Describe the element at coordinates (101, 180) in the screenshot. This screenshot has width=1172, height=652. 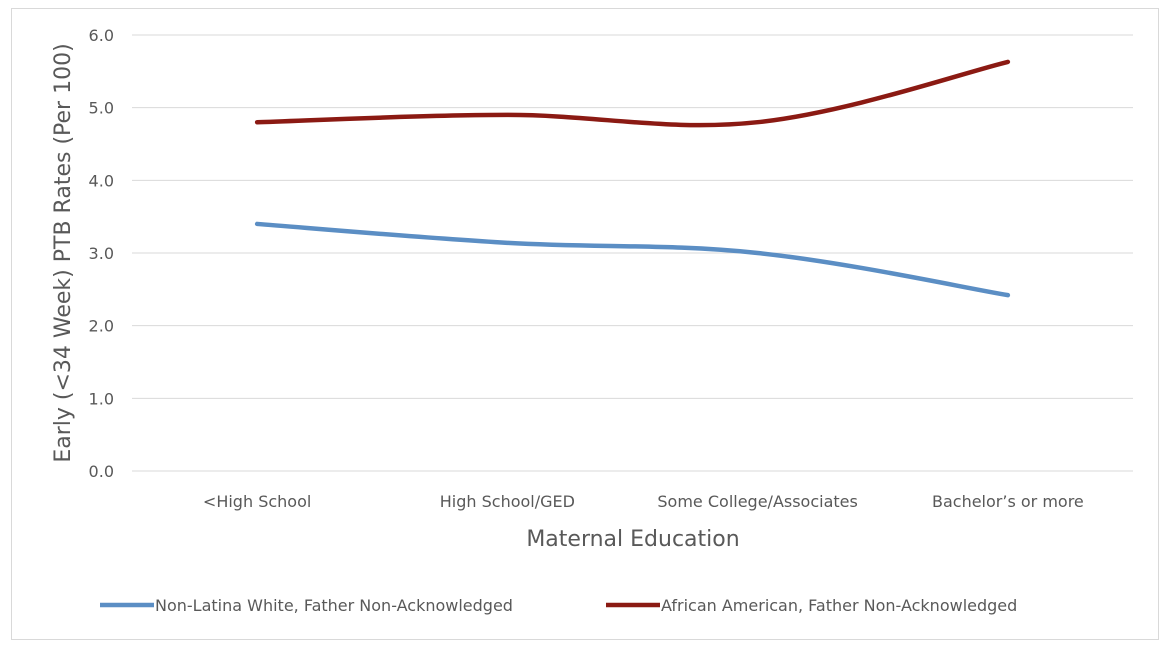
I see `y-tick-label: 4.0` at that location.